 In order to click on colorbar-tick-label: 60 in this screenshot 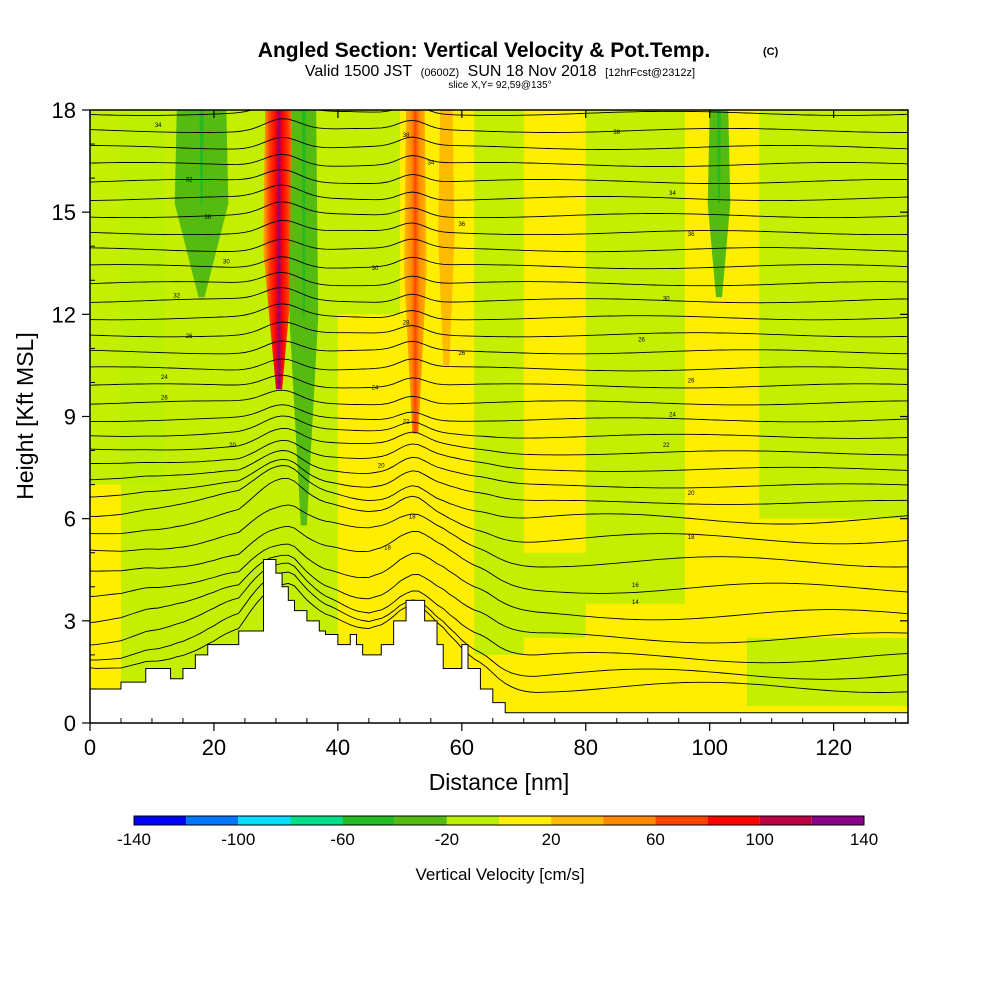, I will do `click(655, 839)`.